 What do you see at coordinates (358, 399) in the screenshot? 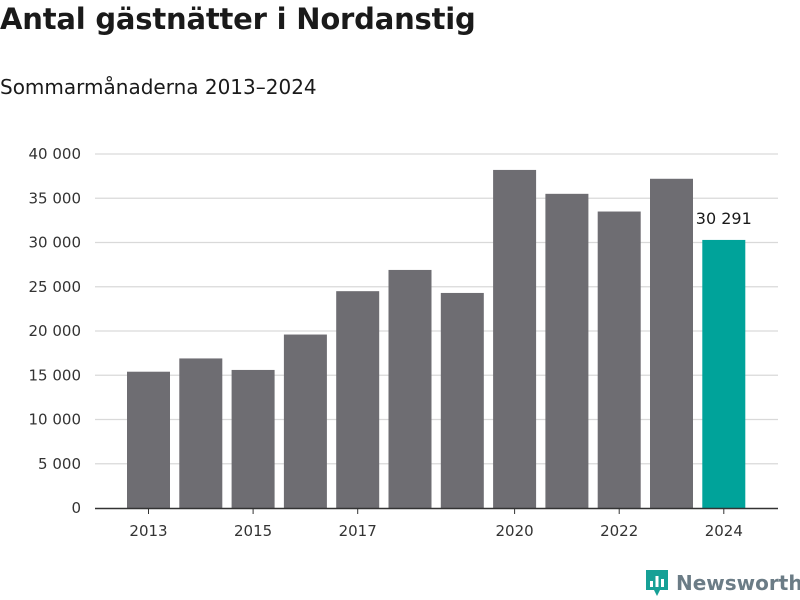
I see `bar-2017` at bounding box center [358, 399].